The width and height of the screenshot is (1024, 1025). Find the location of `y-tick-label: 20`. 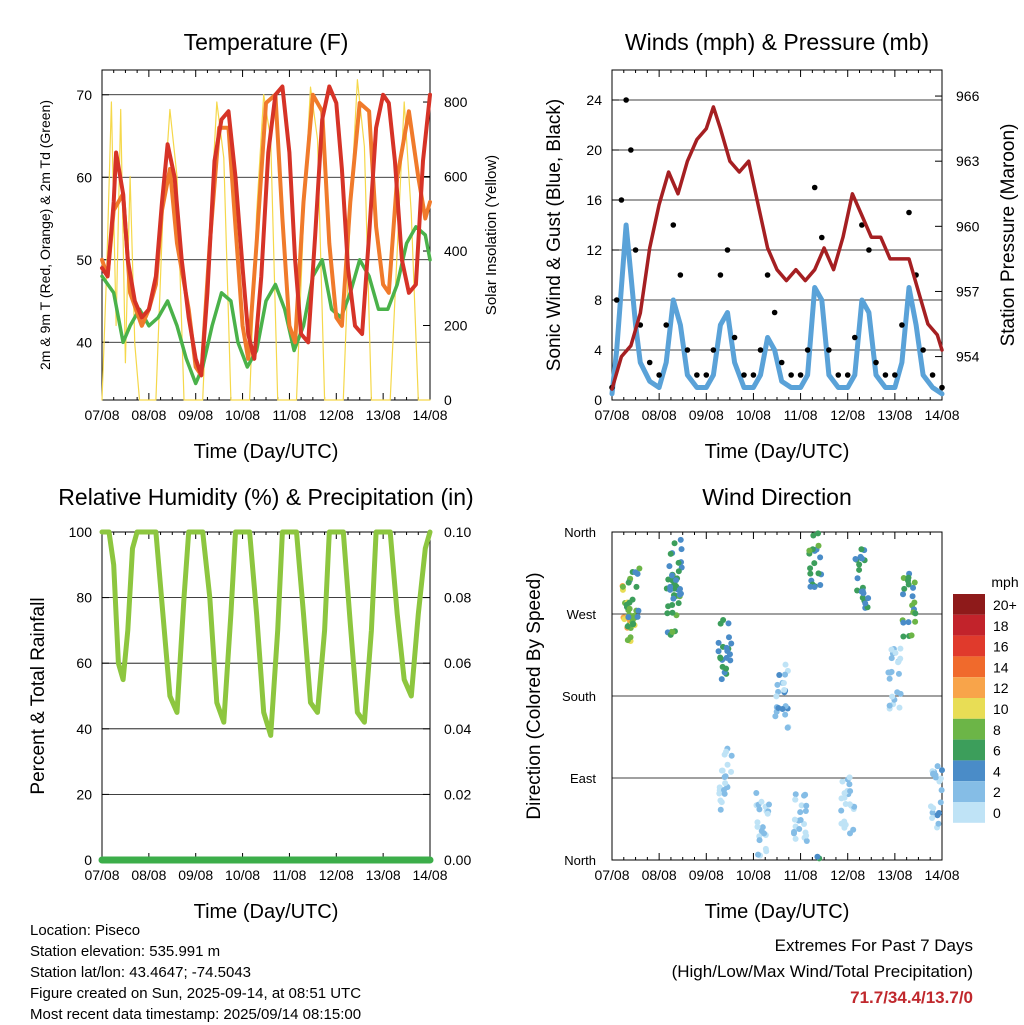

y-tick-label: 20 is located at coordinates (594, 150).